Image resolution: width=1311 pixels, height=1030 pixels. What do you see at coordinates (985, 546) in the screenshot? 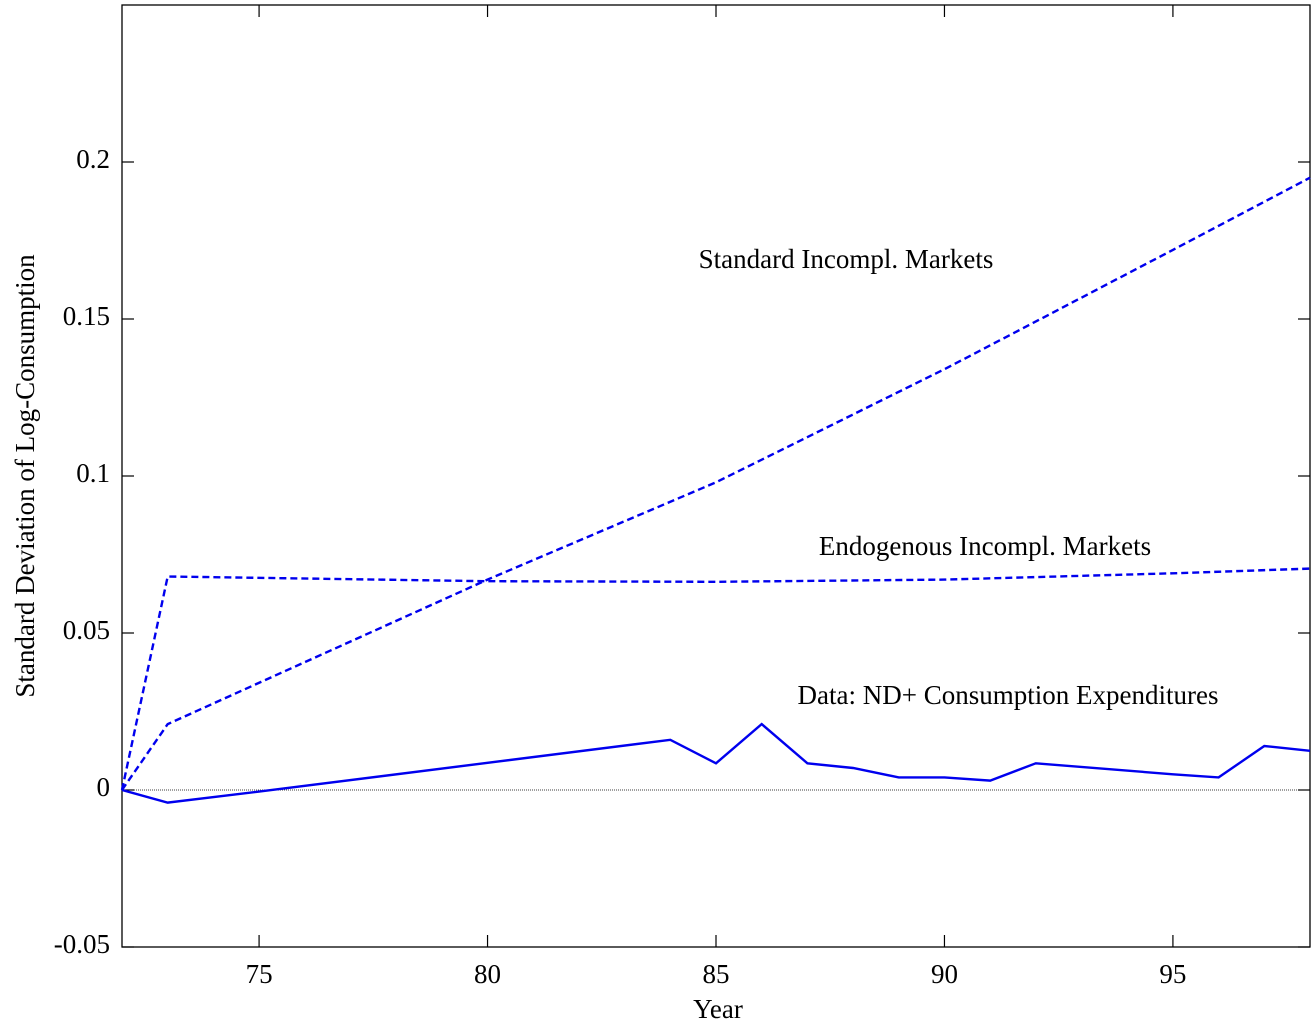
I see `series-label: Endogenous Incompl. Markets` at bounding box center [985, 546].